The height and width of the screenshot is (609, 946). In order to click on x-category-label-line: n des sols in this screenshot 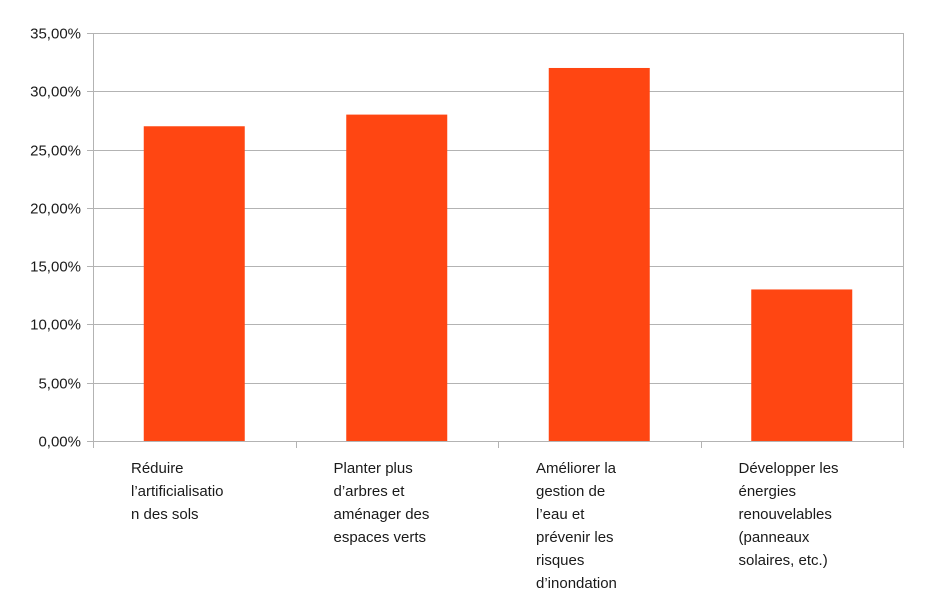, I will do `click(165, 514)`.